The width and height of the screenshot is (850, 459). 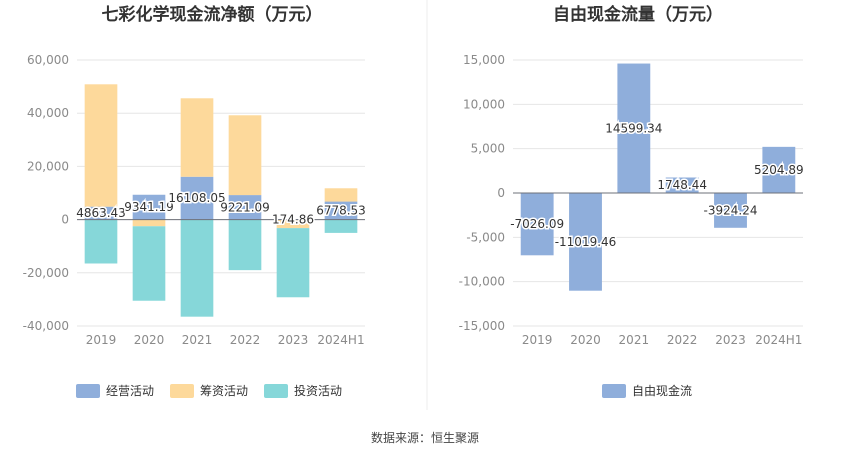 I want to click on c1-ytick-label: -40,000, so click(x=46, y=326).